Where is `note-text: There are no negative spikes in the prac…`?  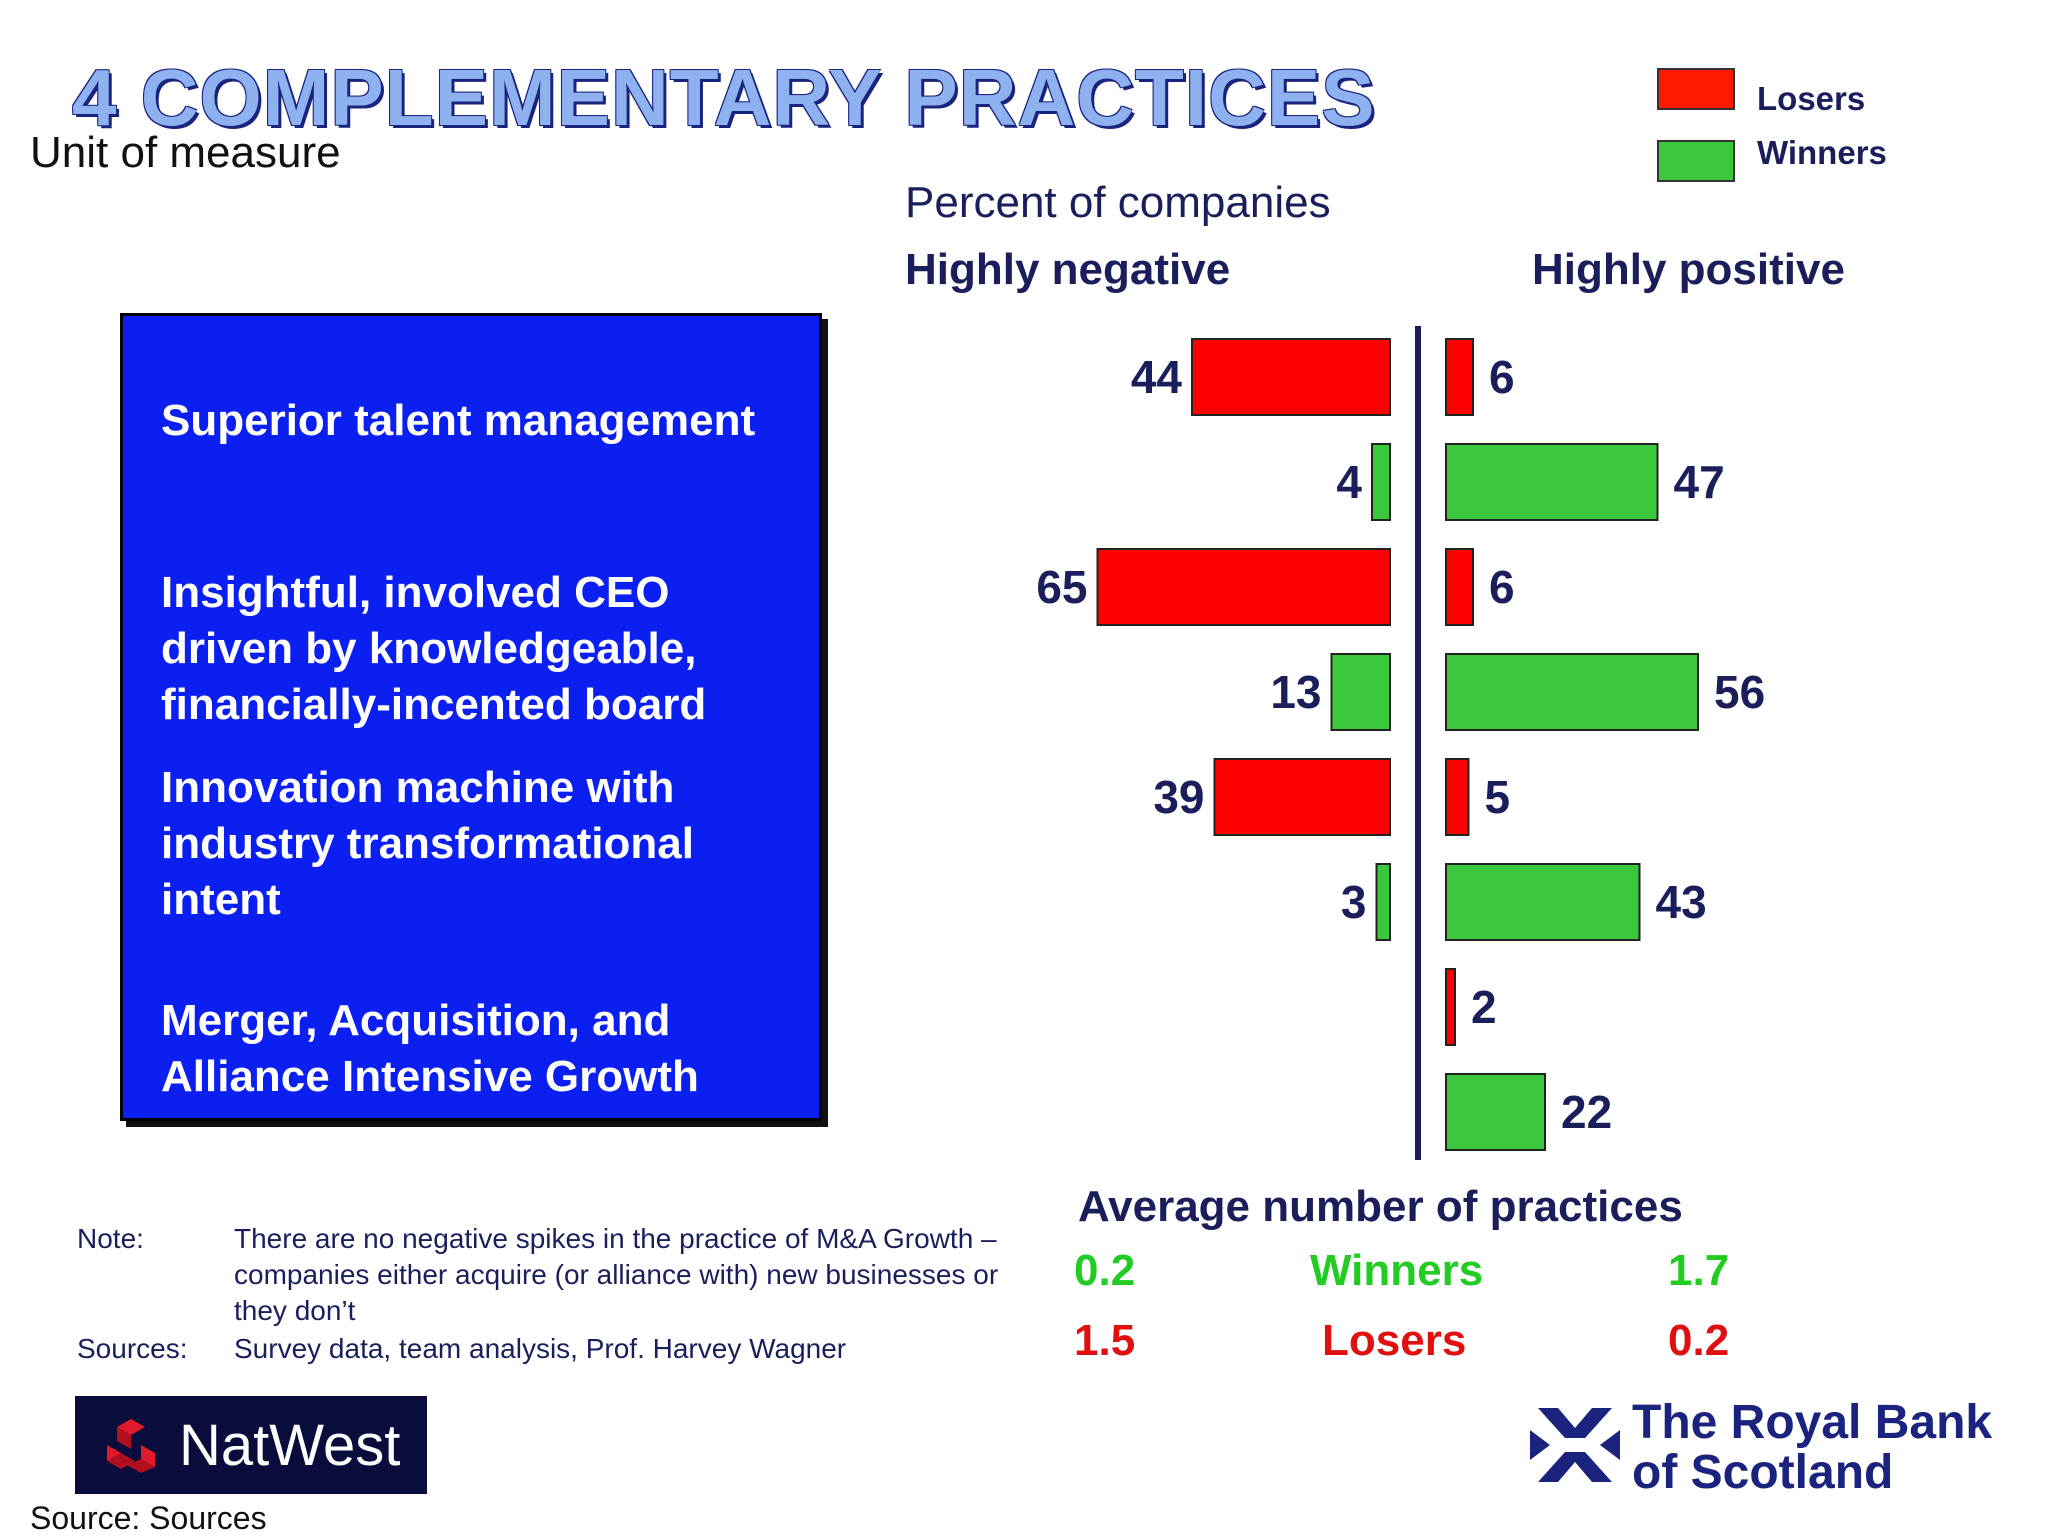
note-text: There are no negative spikes in the prac… is located at coordinates (616, 1274).